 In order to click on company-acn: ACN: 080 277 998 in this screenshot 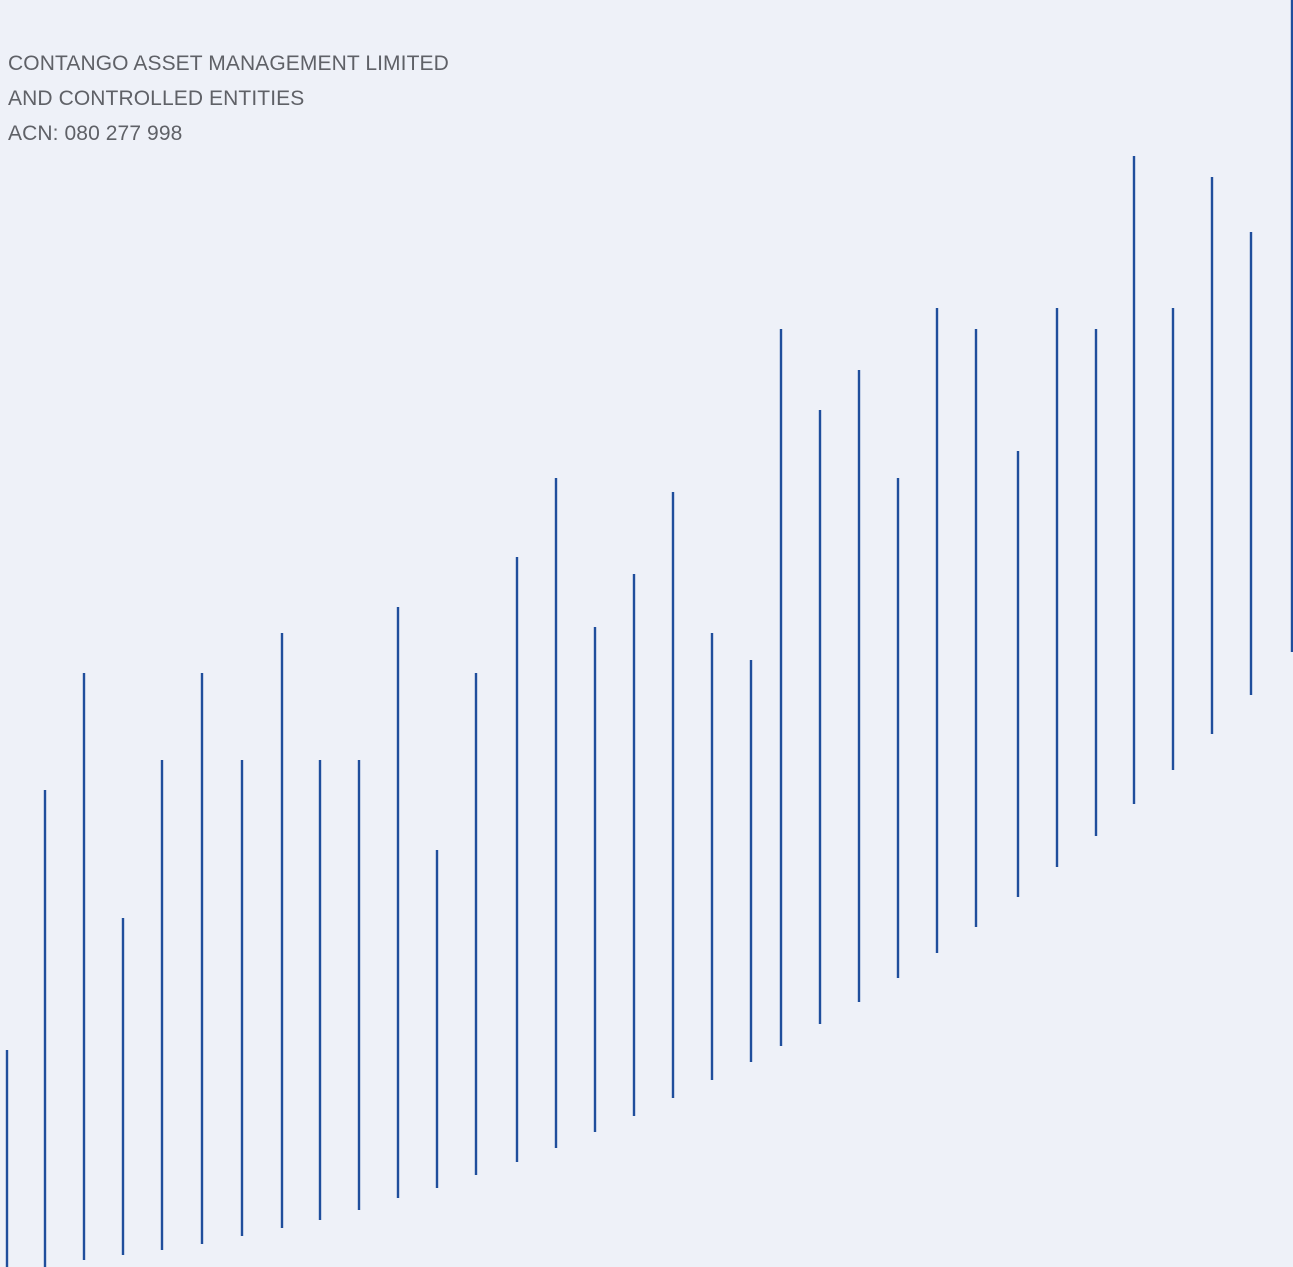, I will do `click(95, 133)`.